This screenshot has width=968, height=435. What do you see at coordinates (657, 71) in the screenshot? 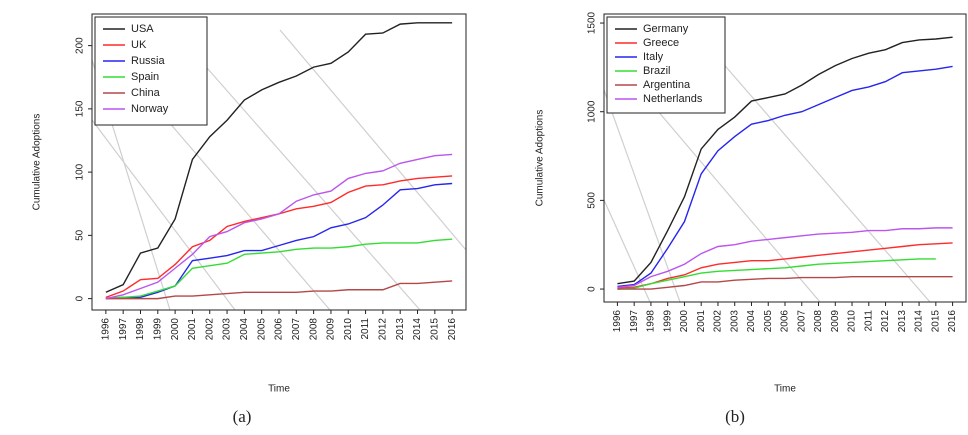
I see `legend-label: Brazil` at bounding box center [657, 71].